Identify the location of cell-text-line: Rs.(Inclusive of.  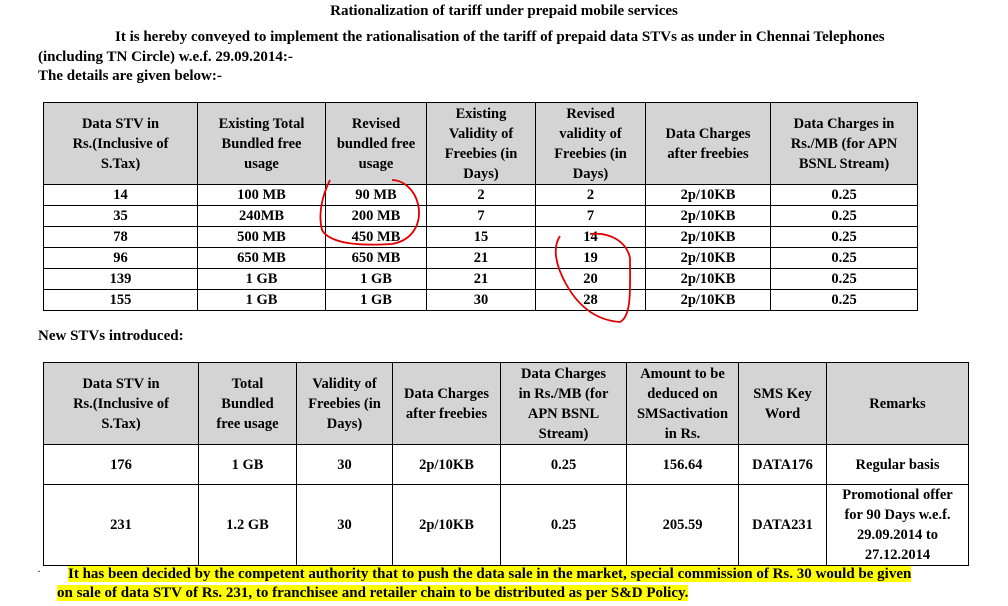
(120, 143).